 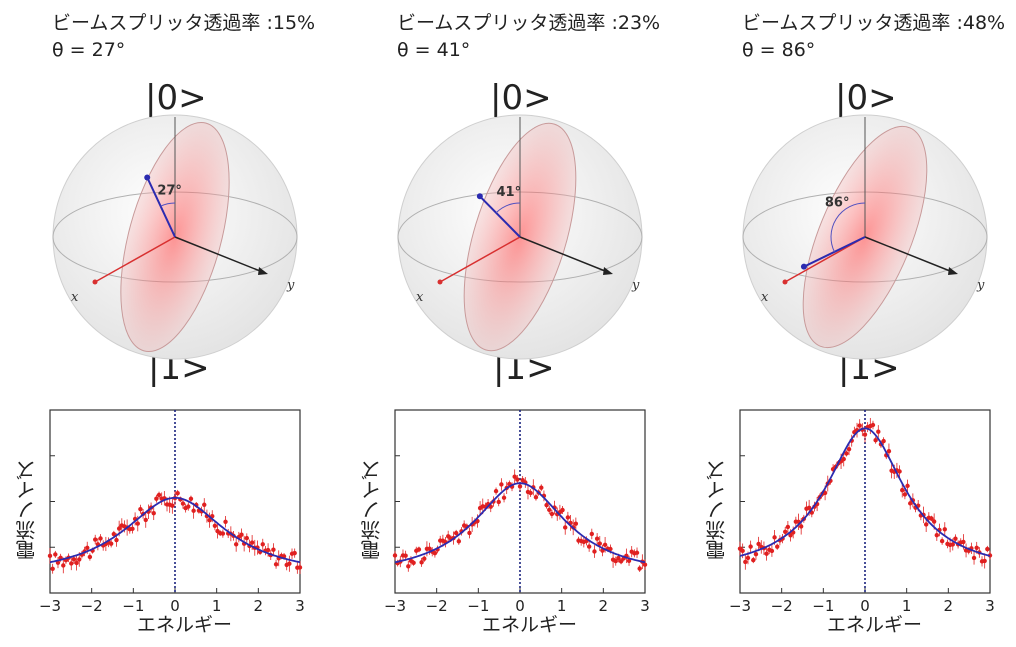 I want to click on bloch-sphere: x y 86°, so click(x=865, y=237).